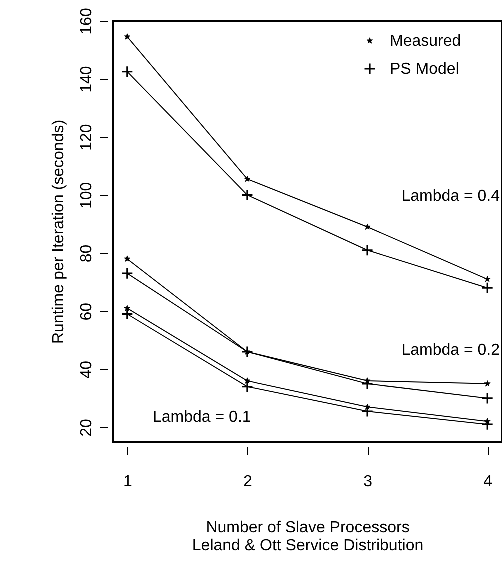  Describe the element at coordinates (451, 350) in the screenshot. I see `annotation: Lambda = 0.2` at that location.